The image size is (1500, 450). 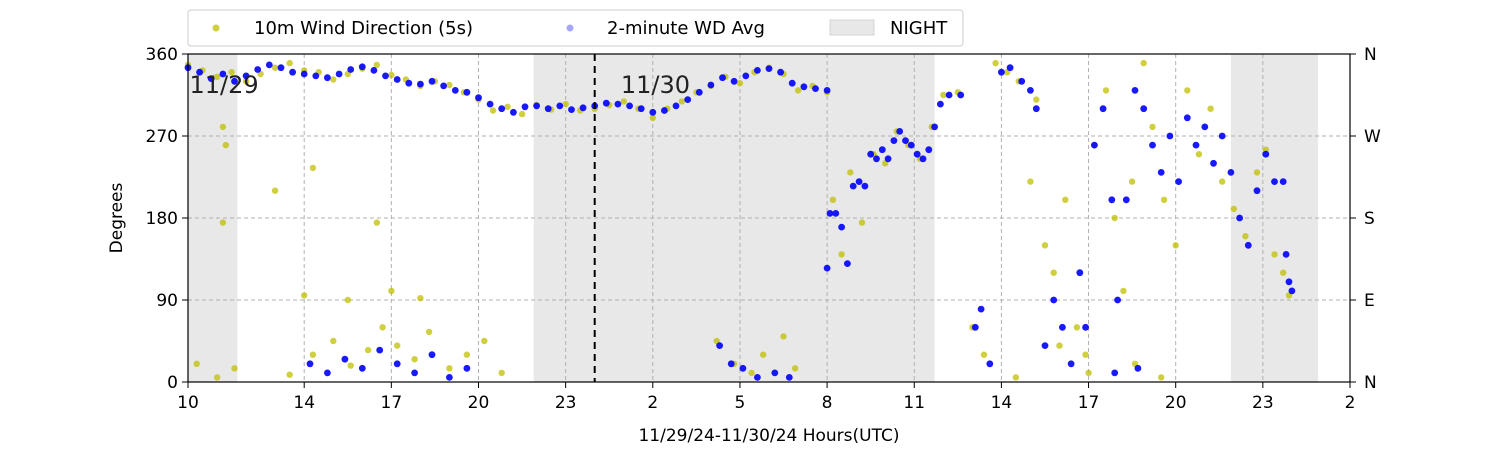 What do you see at coordinates (1176, 403) in the screenshot?
I see `x-tick-label-11: 20` at bounding box center [1176, 403].